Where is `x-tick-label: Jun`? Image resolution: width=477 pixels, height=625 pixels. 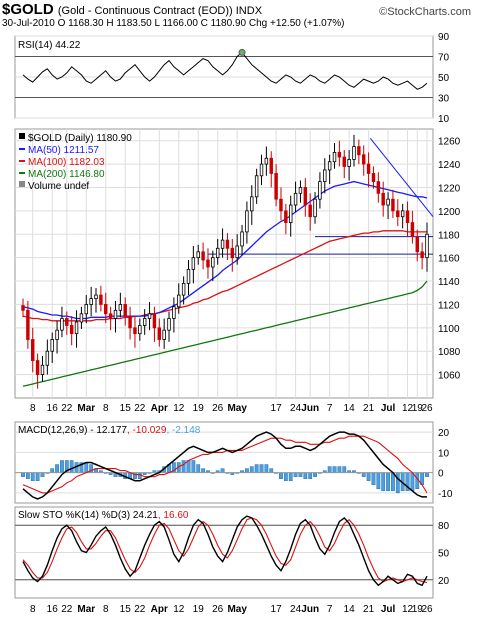
x-tick-label: Jun is located at coordinates (310, 408).